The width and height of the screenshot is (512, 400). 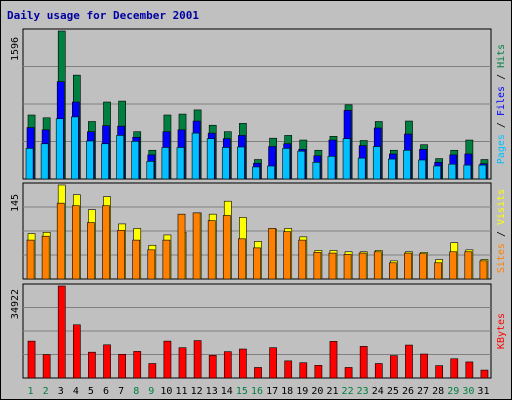 I want to click on x-tick-label: 2, so click(x=46, y=391).